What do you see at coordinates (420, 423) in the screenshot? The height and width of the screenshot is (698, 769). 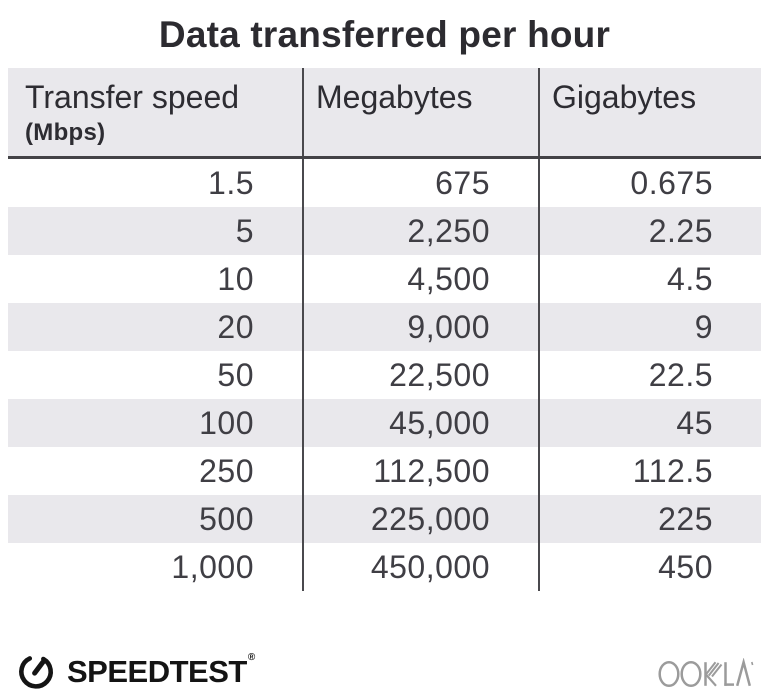 I see `cell-megabytes: 45,000` at bounding box center [420, 423].